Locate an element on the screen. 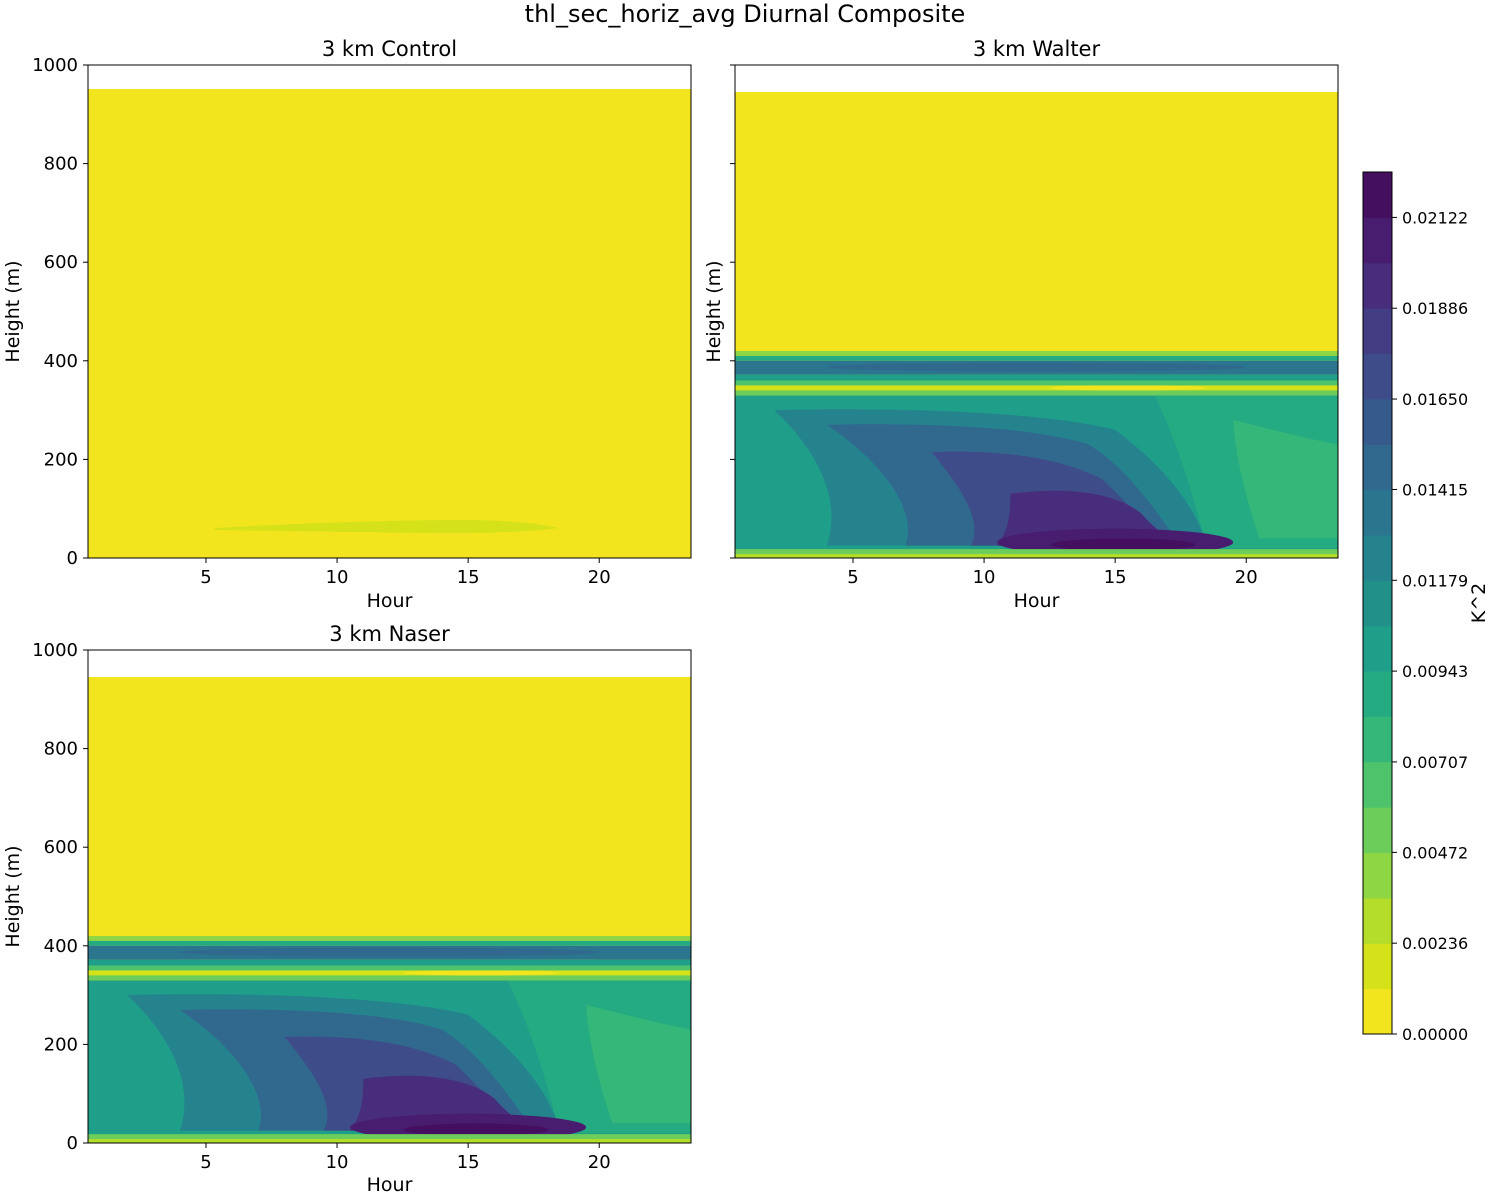  colorbar-tick-label: 0.01650 is located at coordinates (1435, 399).